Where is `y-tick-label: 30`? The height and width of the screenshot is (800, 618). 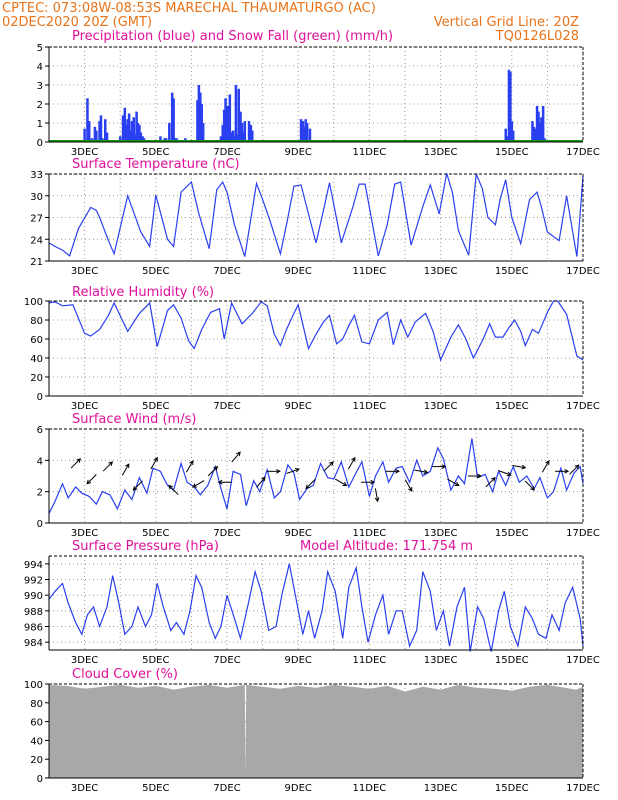
y-tick-label: 30 is located at coordinates (36, 197).